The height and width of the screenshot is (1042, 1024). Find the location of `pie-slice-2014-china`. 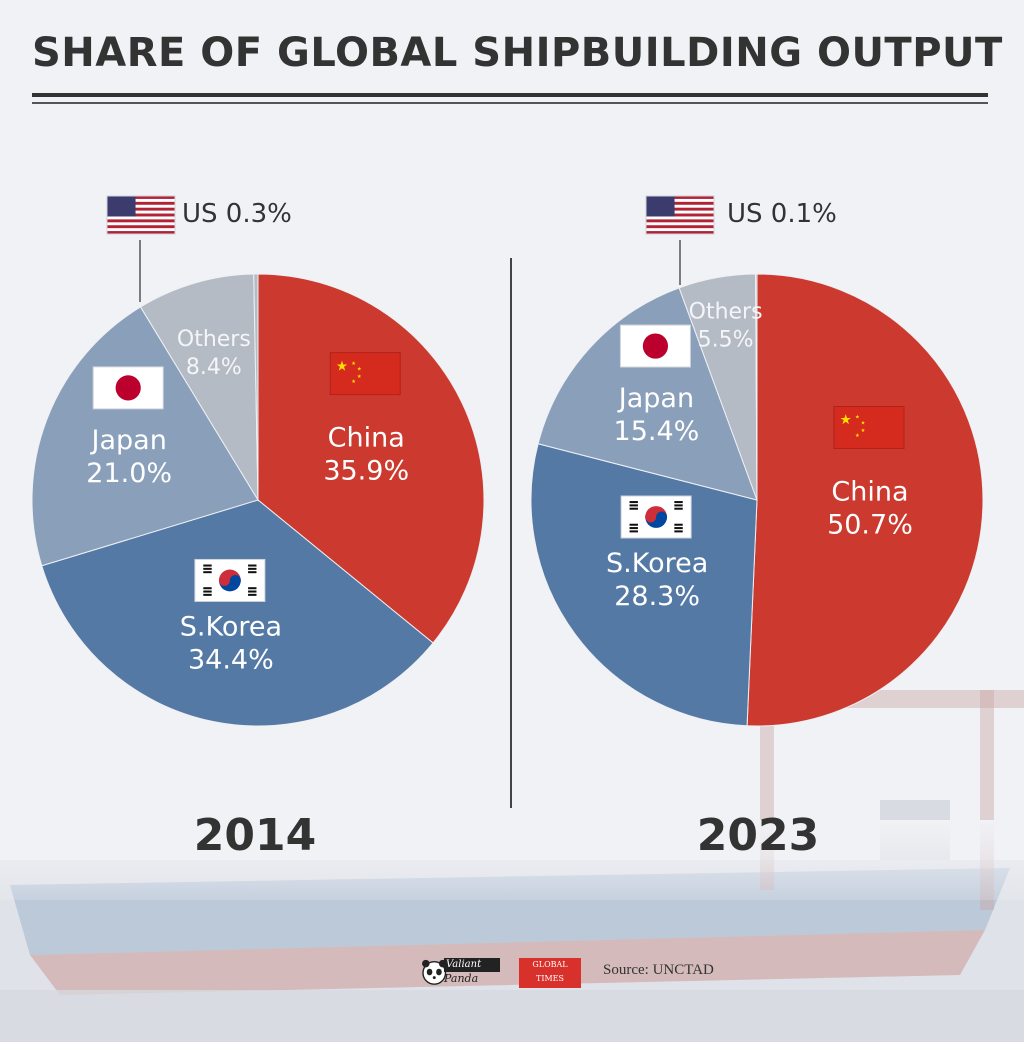

pie-slice-2014-china is located at coordinates (371, 458).